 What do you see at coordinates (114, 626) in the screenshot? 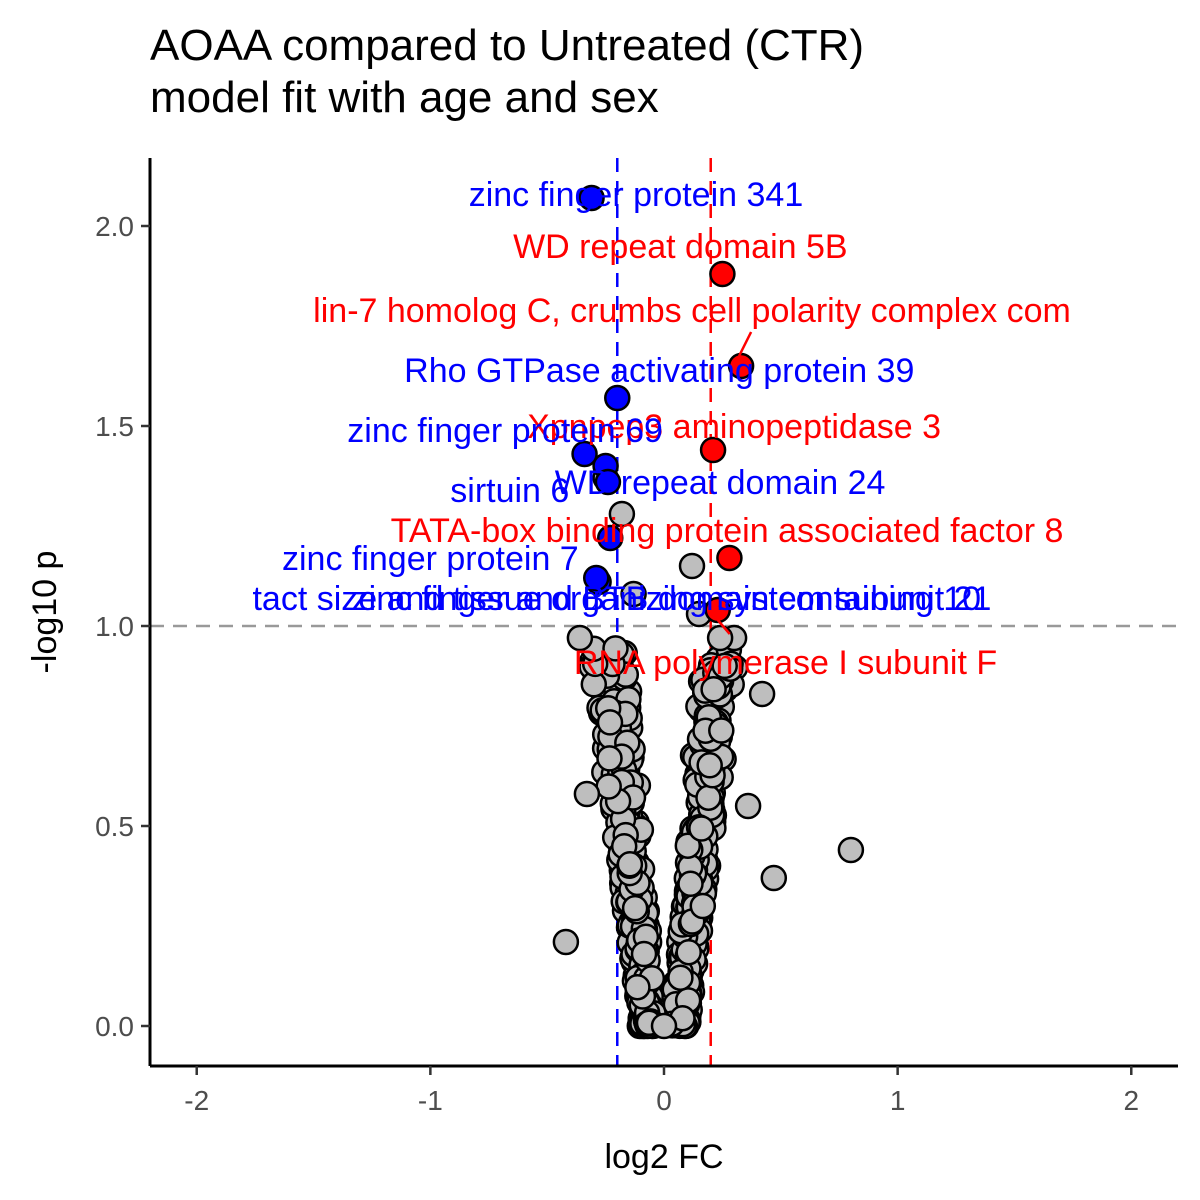
I see `y-tick-label: 1.0` at bounding box center [114, 626].